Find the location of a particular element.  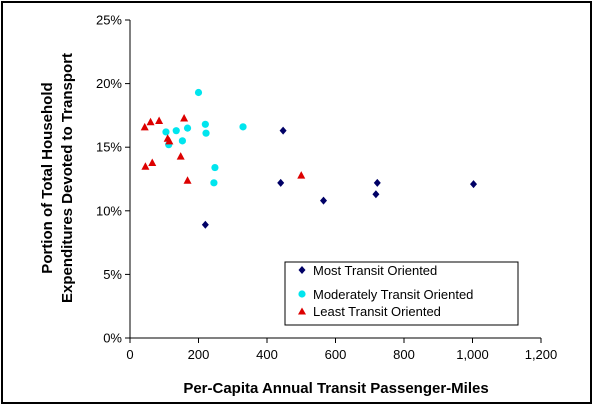

legend-item-moderately: Moderately Transit Oriented is located at coordinates (385, 294).